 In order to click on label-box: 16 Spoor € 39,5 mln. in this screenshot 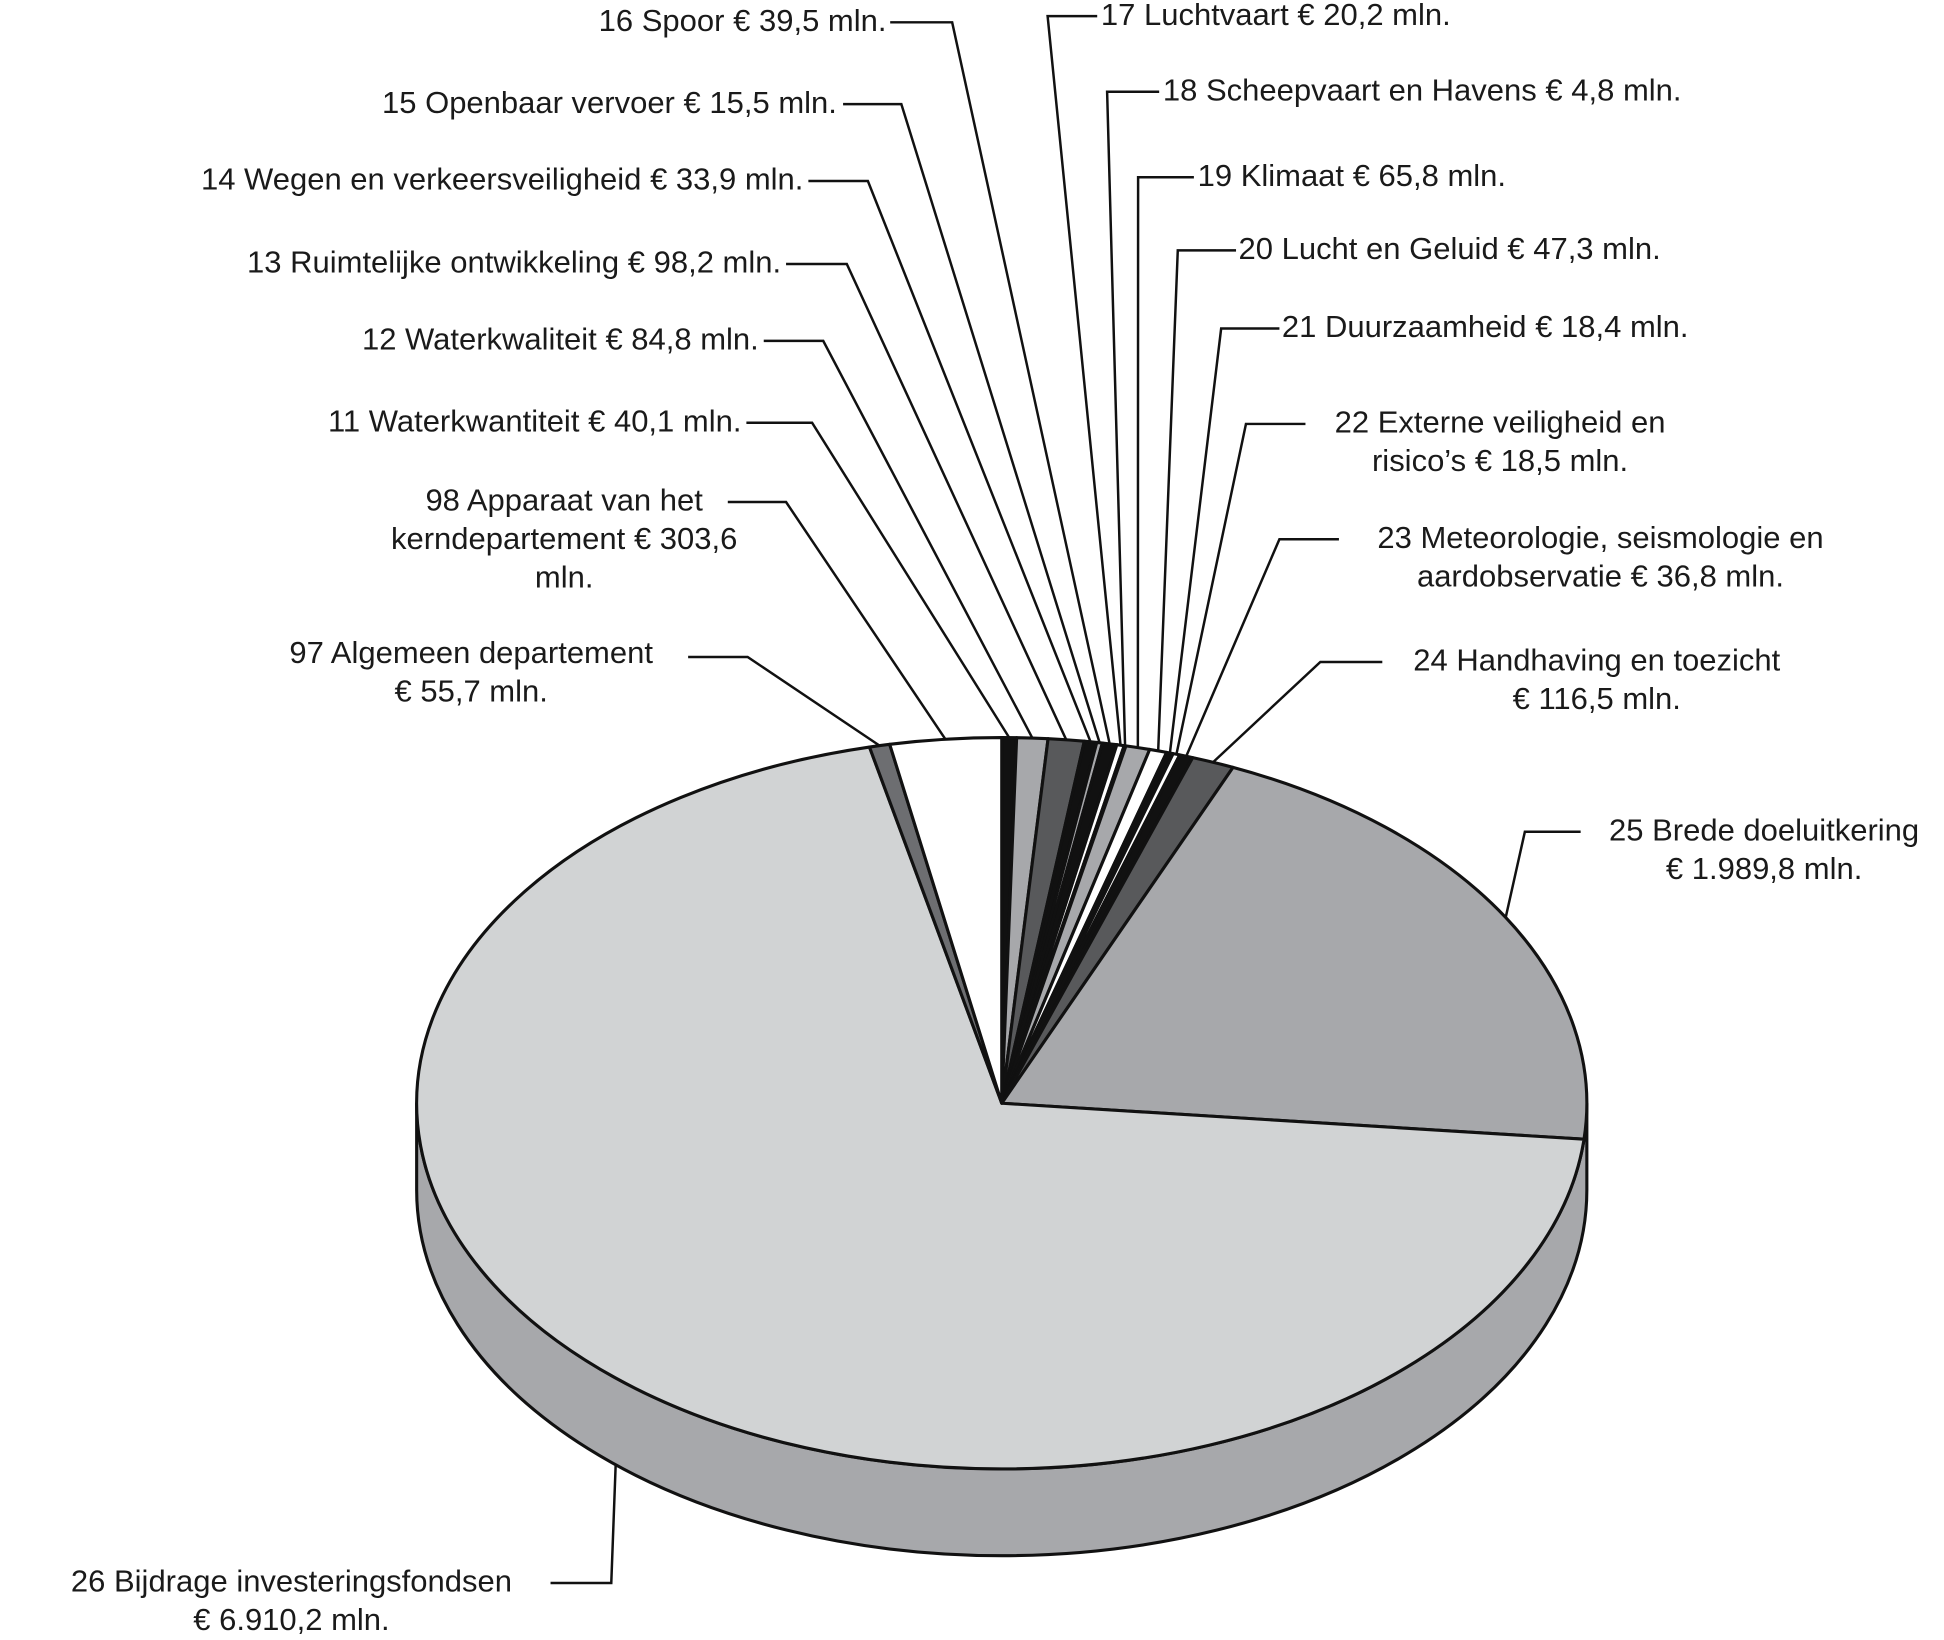, I will do `click(453, 21)`.